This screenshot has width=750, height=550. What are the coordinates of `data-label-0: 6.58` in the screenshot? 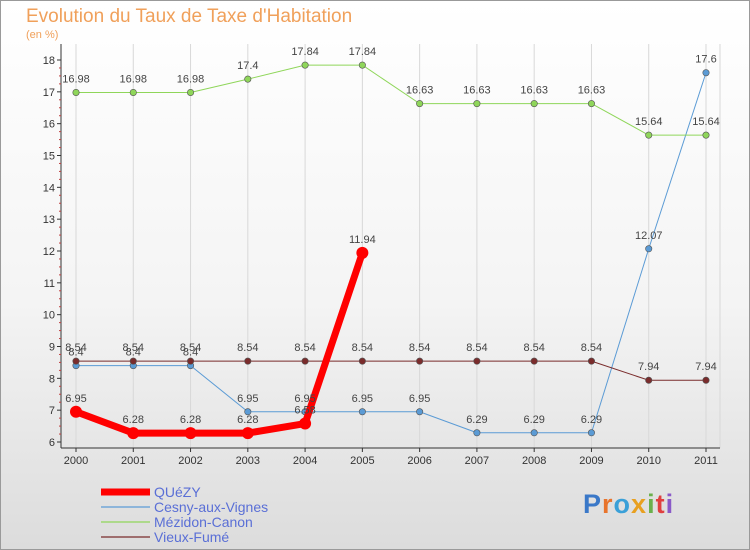 It's located at (304, 411).